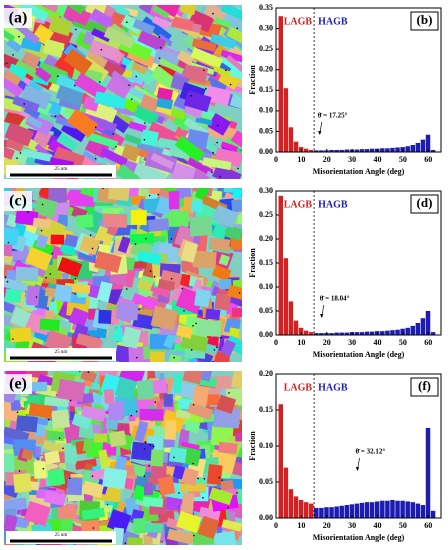 Image resolution: width=448 pixels, height=550 pixels. I want to click on hagb-label: HAGB, so click(333, 204).